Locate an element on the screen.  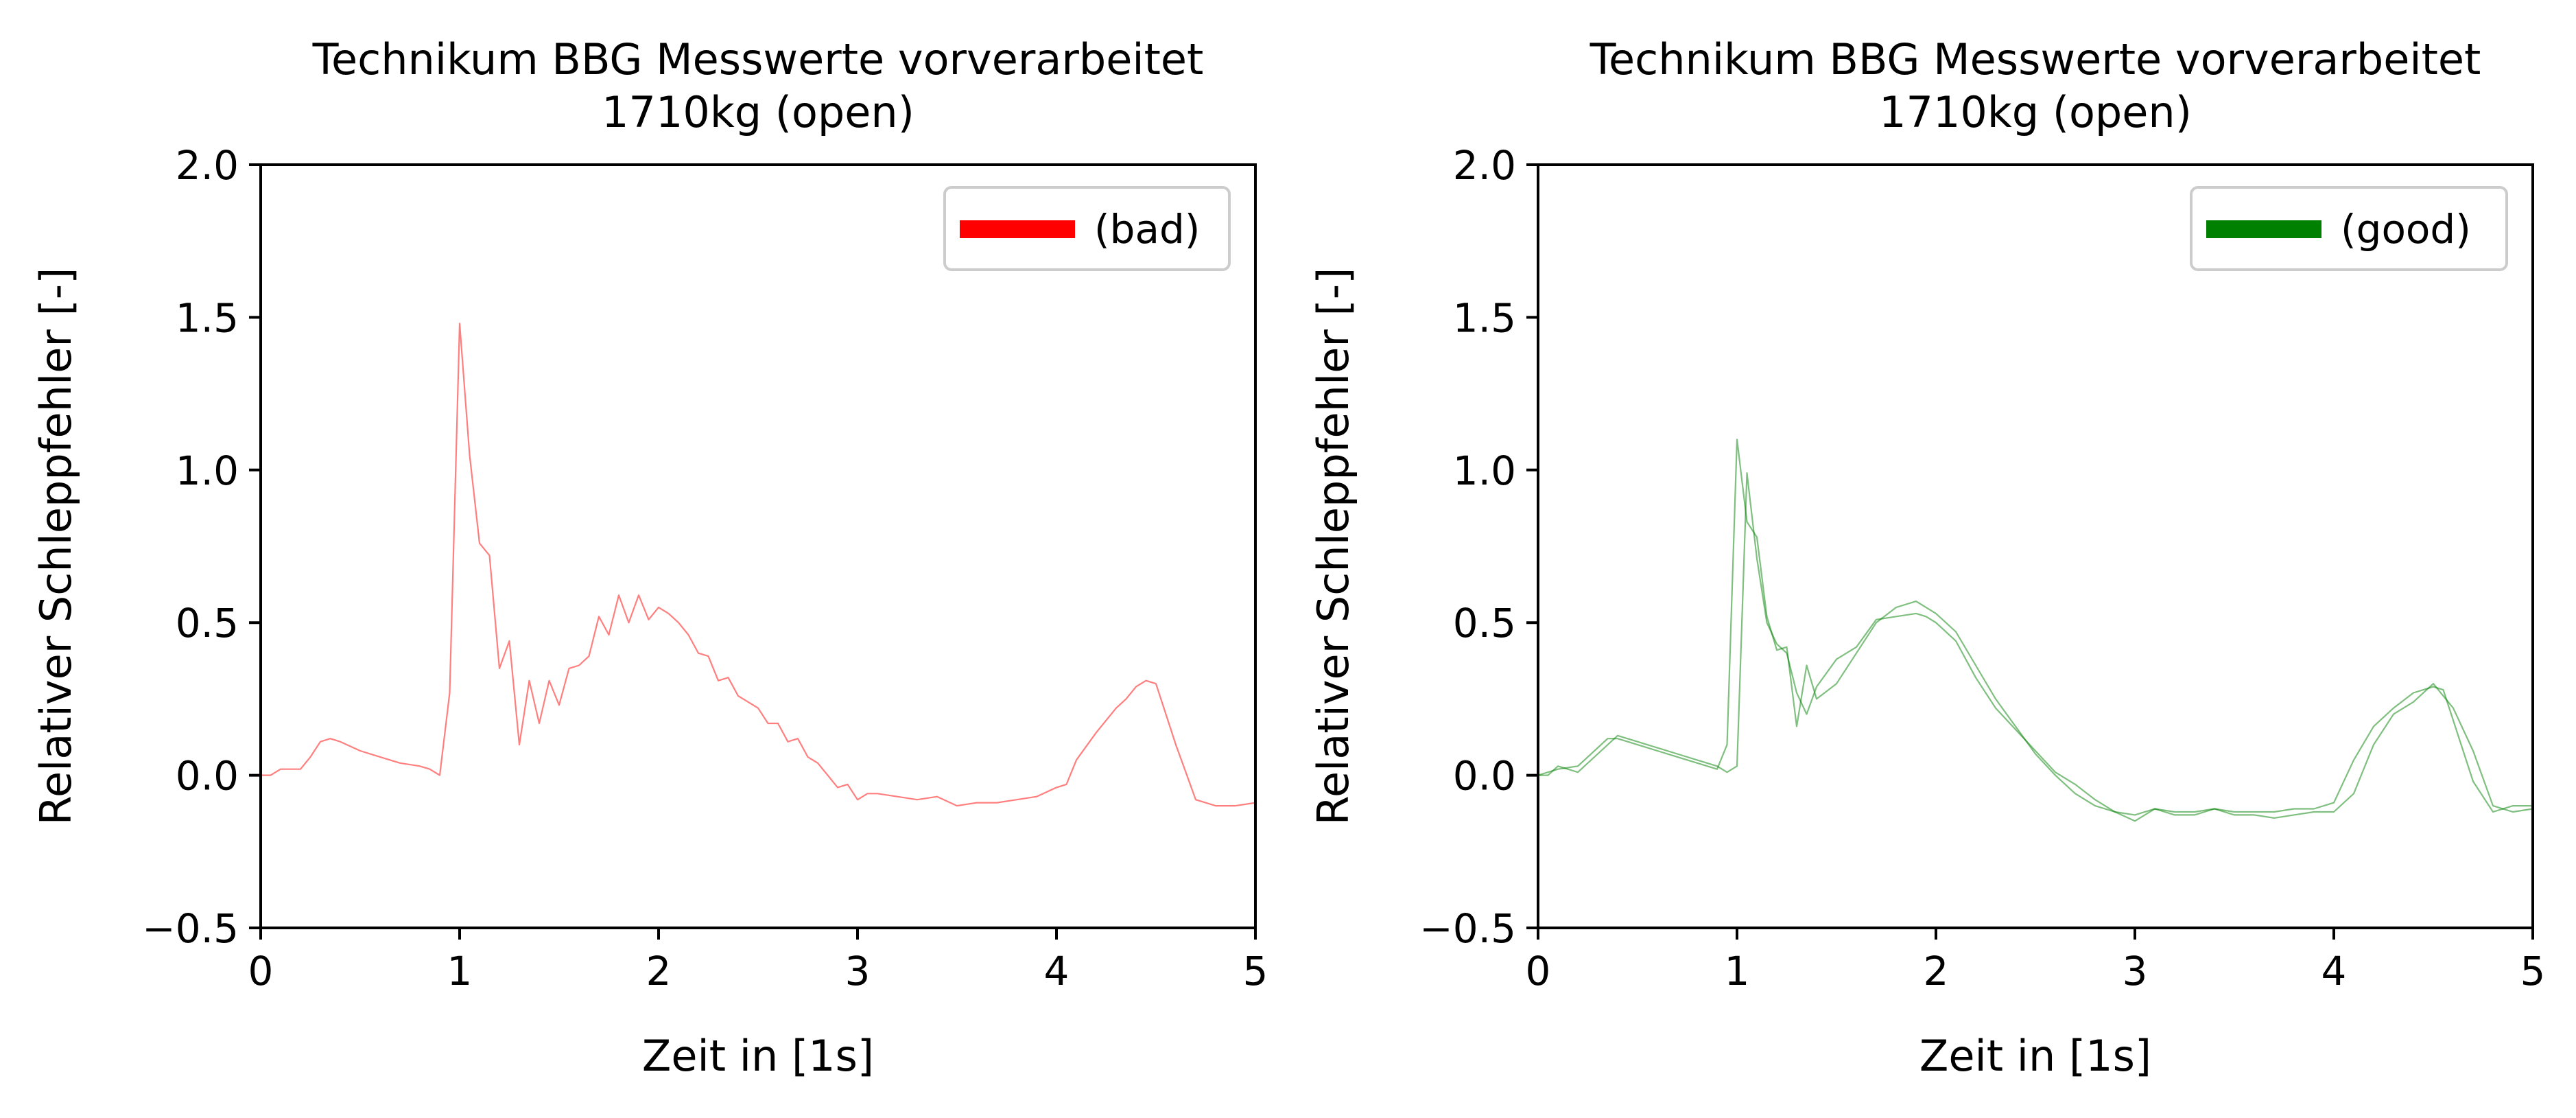
legend: (bad) is located at coordinates (1087, 228).